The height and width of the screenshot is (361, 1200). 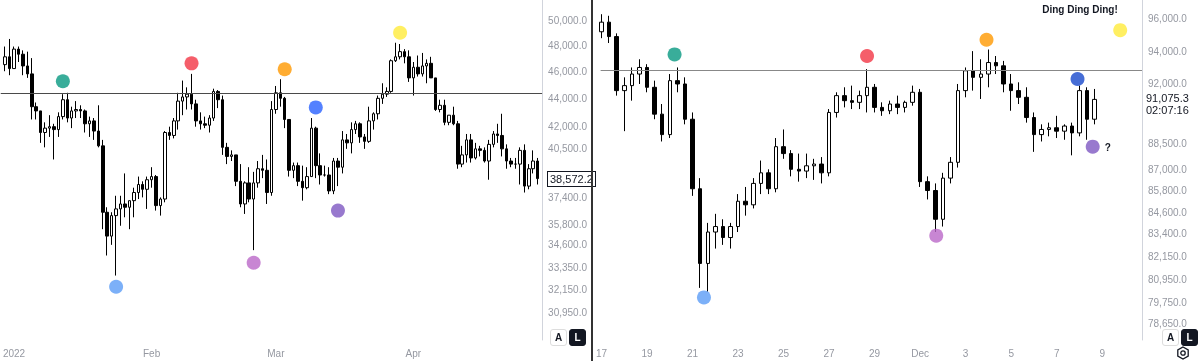 I want to click on x-tick-label: 29, so click(x=875, y=353).